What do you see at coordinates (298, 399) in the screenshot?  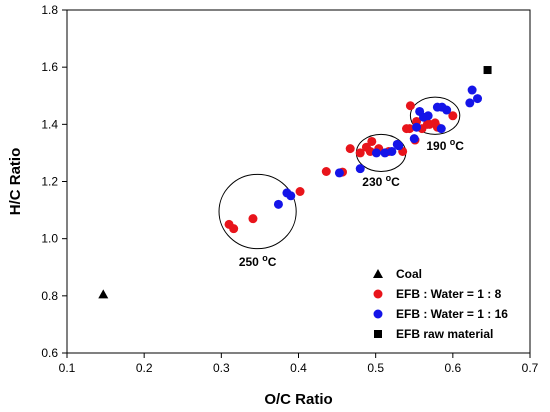 I see `x-axis-title: O/C Ratio` at bounding box center [298, 399].